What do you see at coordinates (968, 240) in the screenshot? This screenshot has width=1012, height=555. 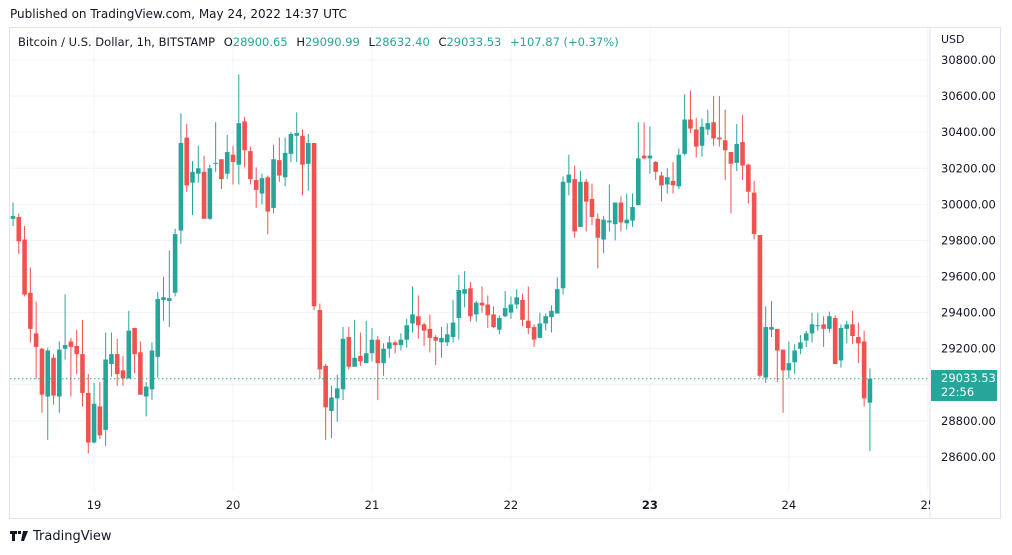 I see `price-tick-label: 29800.00` at bounding box center [968, 240].